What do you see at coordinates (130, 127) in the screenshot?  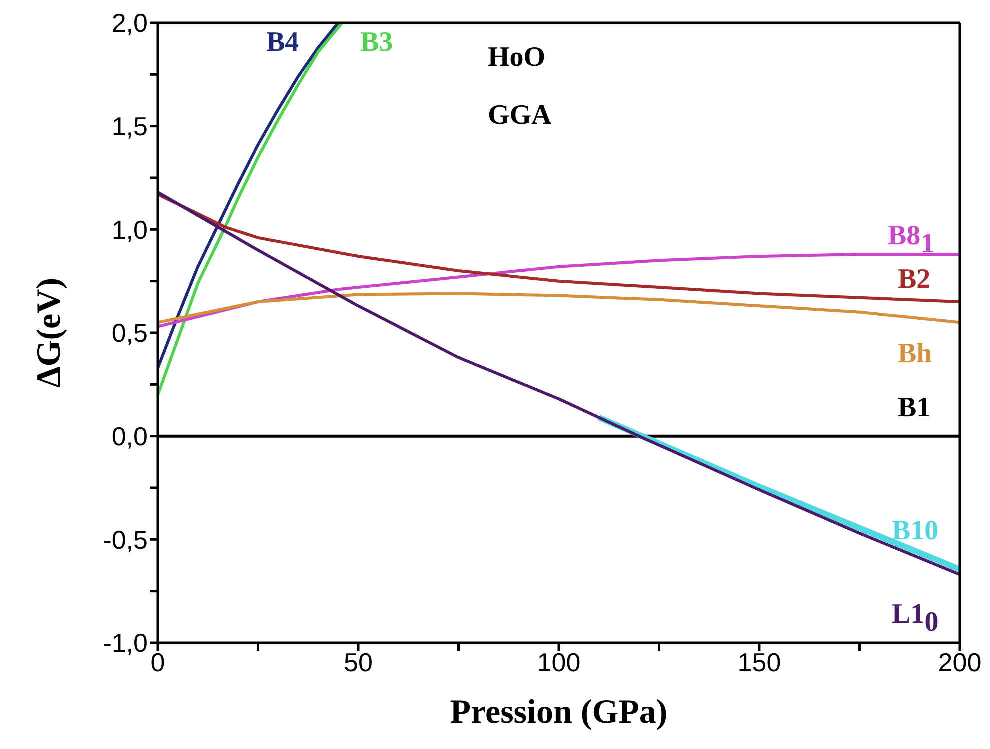 I see `y-tick-label: 1,5` at bounding box center [130, 127].